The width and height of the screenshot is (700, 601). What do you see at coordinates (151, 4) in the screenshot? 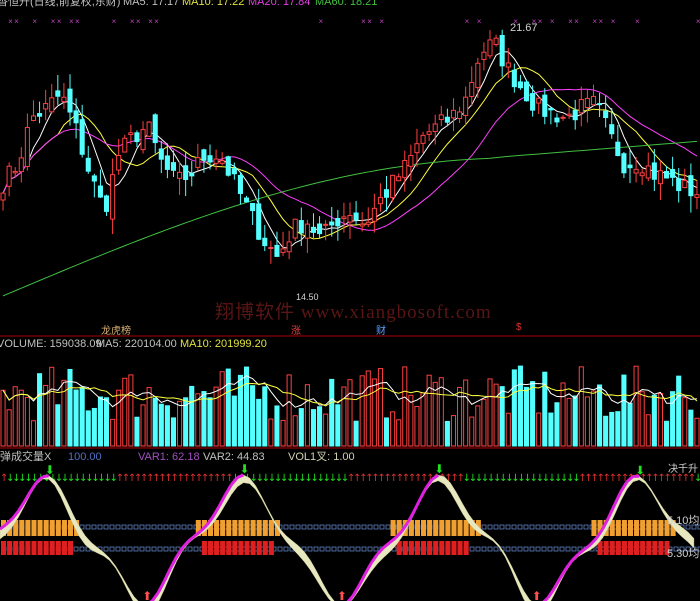
I see `ma5-legend: MA5: 17.17` at bounding box center [151, 4].